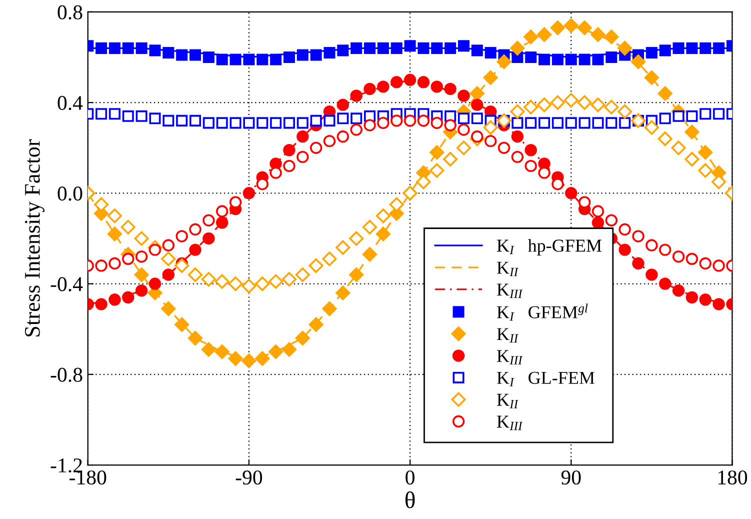 The image size is (751, 519). I want to click on x-tick-label: 0, so click(410, 477).